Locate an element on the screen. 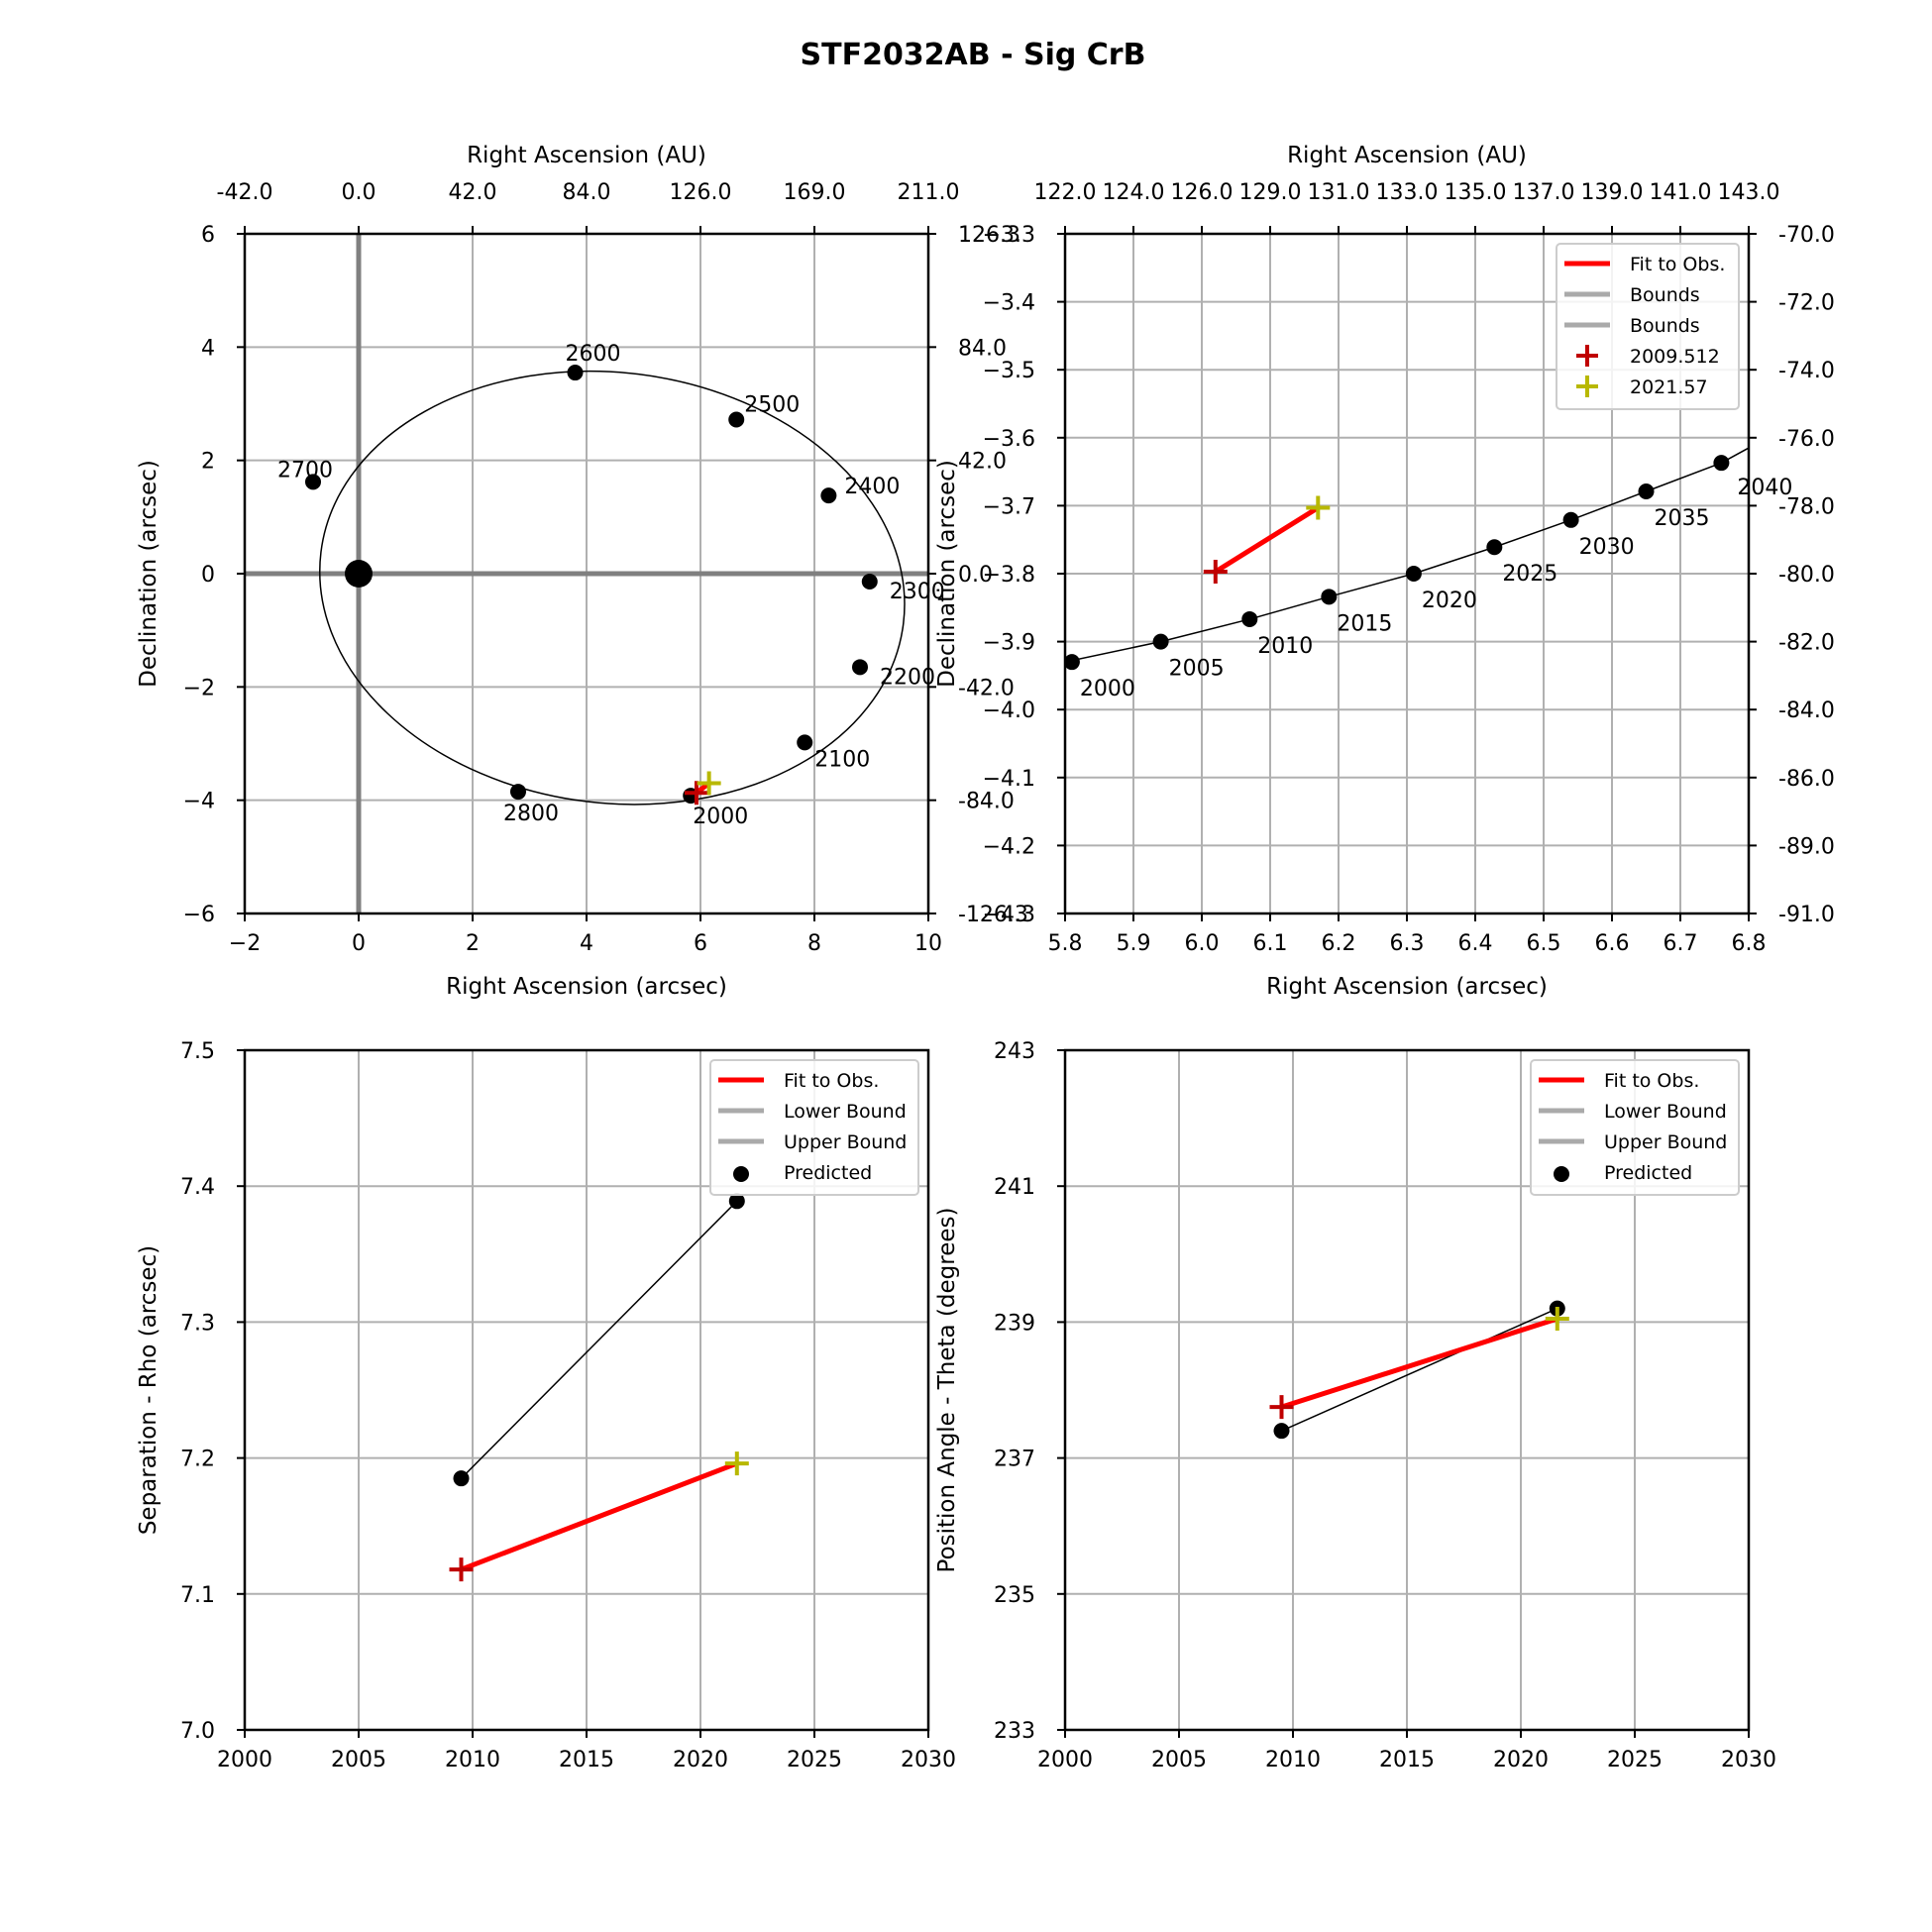 The image size is (1932, 1932). top-x-axis-label: Right Ascension (AU) is located at coordinates (1407, 156).